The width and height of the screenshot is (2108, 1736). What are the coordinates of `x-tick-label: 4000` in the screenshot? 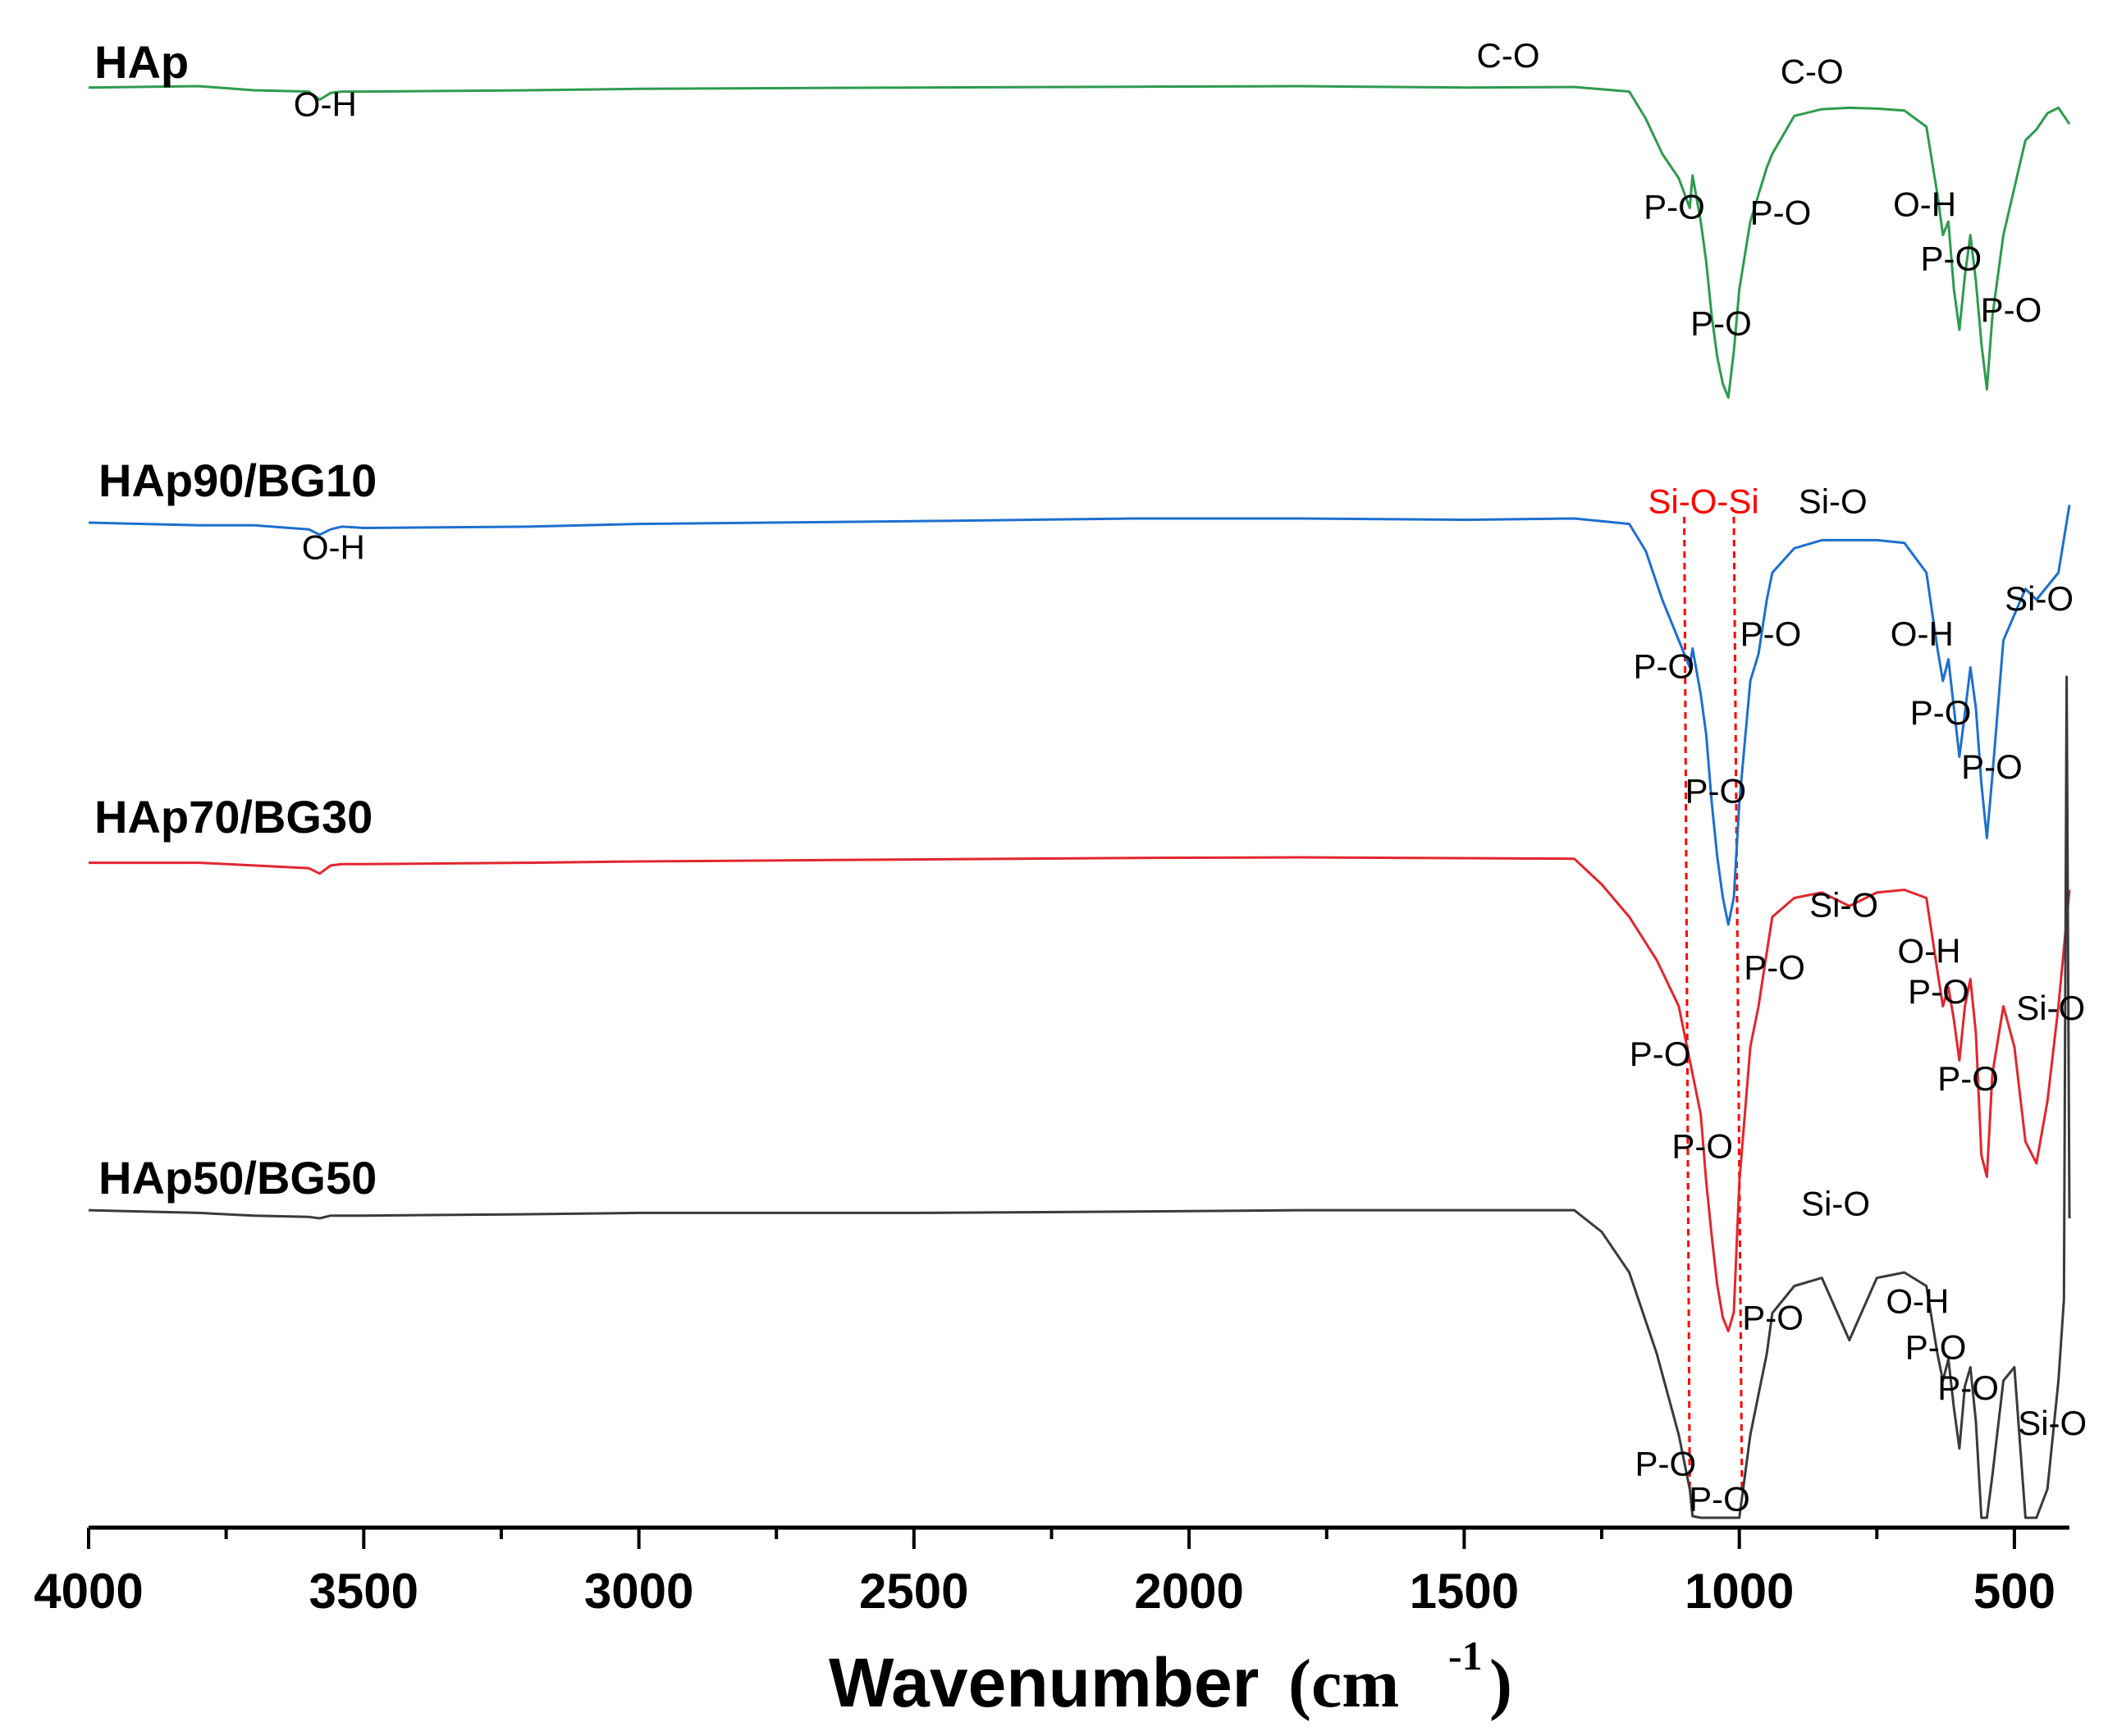 It's located at (89, 1591).